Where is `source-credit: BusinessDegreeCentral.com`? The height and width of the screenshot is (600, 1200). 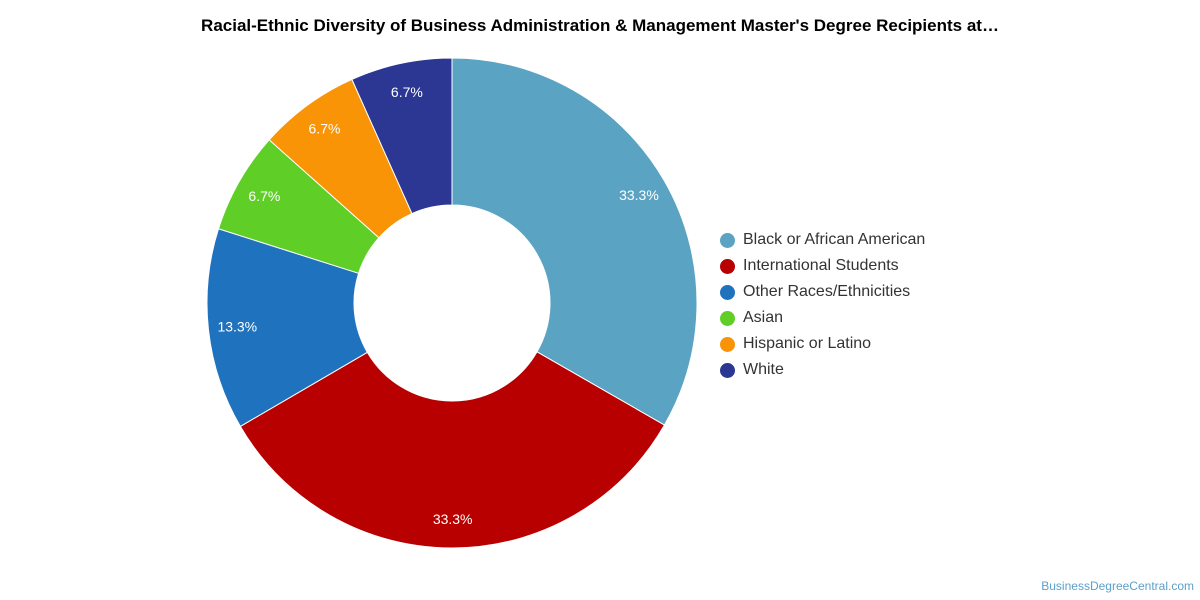
source-credit: BusinessDegreeCentral.com is located at coordinates (1117, 586).